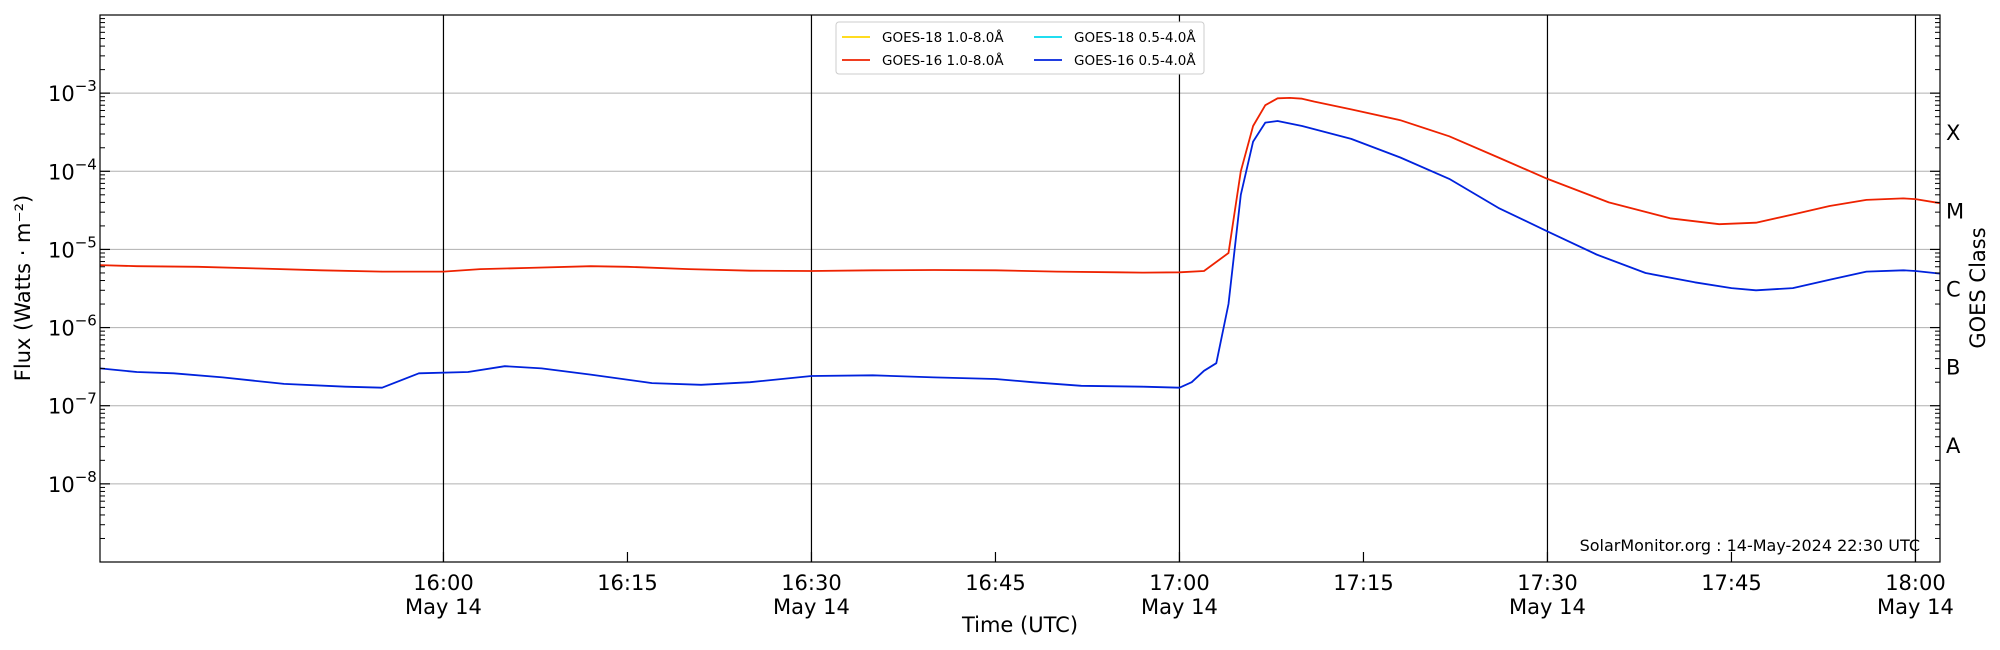 The width and height of the screenshot is (2000, 650). What do you see at coordinates (443, 583) in the screenshot?
I see `x-tick-label: 16:00` at bounding box center [443, 583].